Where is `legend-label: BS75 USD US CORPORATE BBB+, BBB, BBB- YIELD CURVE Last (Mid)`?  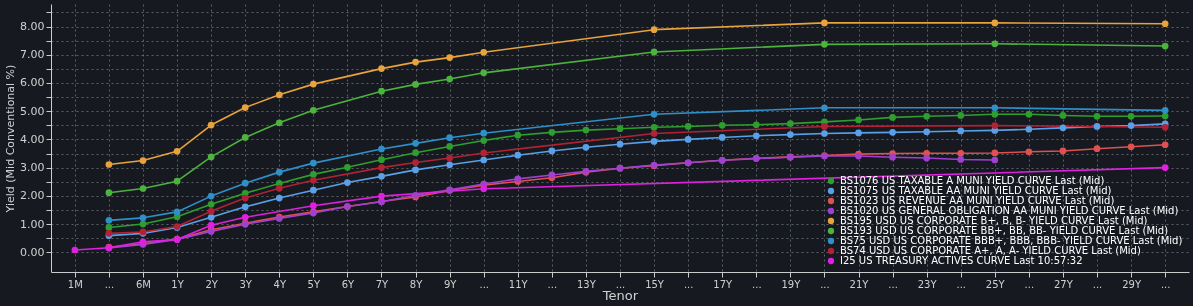
legend-label: BS75 USD US CORPORATE BBB+, BBB, BBB- YIELD CURVE Last (Mid) is located at coordinates (1011, 240).